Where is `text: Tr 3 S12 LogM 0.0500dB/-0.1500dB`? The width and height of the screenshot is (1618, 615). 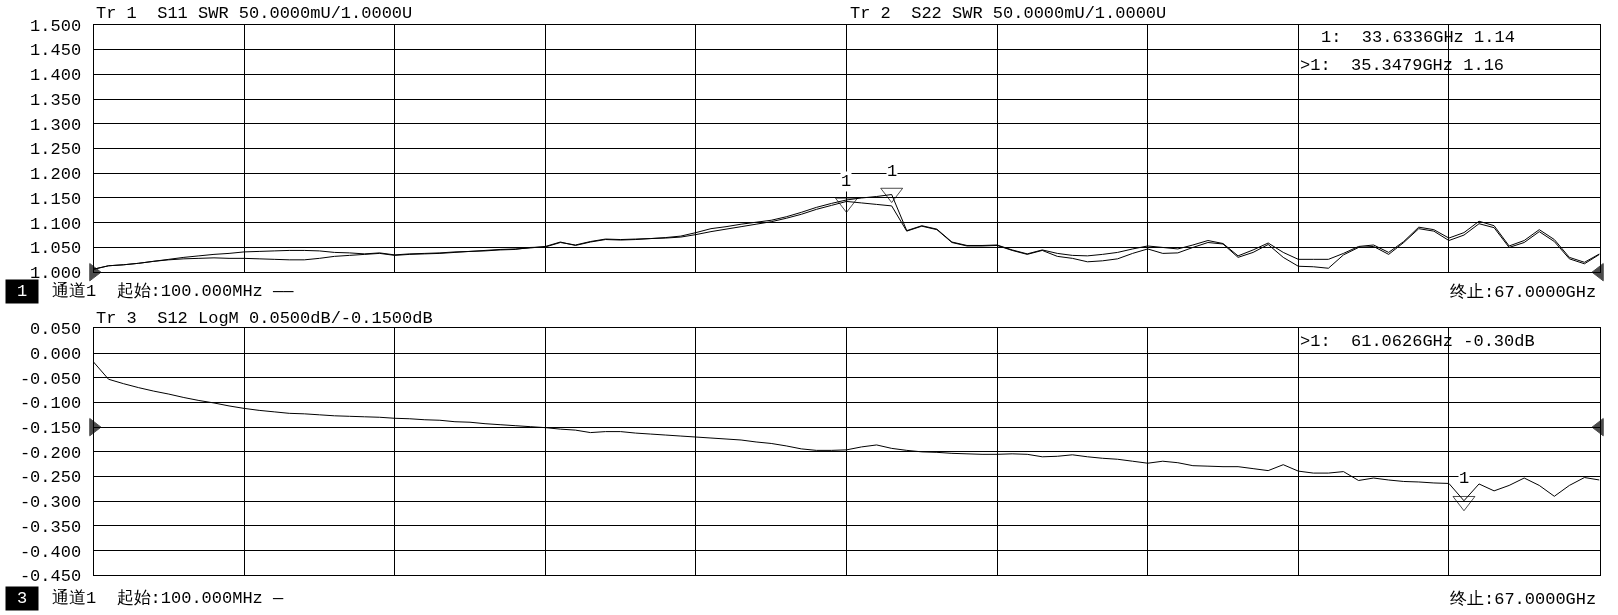
text: Tr 3 S12 LogM 0.0500dB/-0.1500dB is located at coordinates (264, 318).